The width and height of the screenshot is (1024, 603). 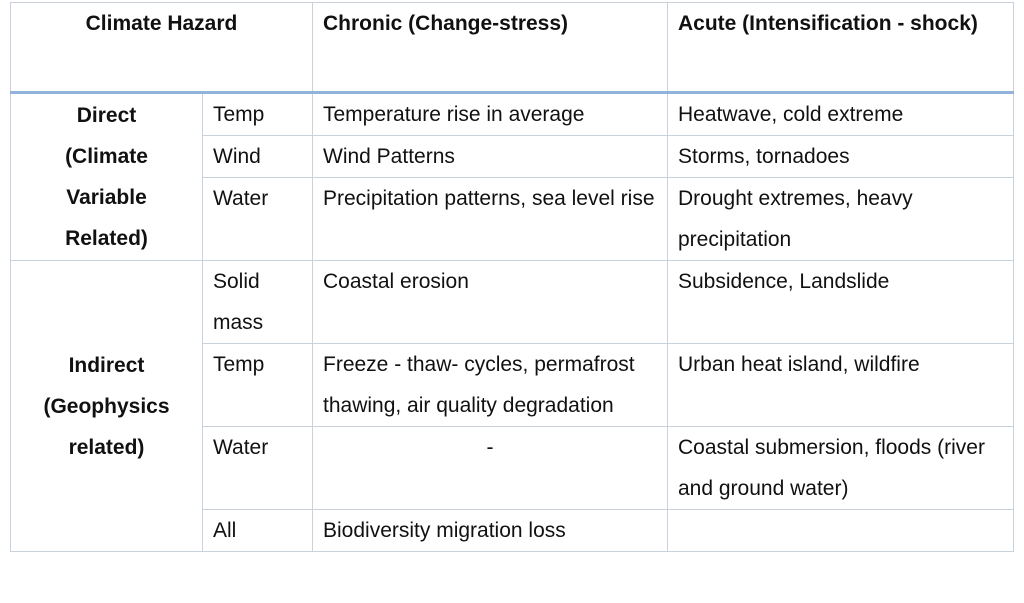 I want to click on table-row: Wind Wind Patterns Storms, tornadoes, so click(x=512, y=156).